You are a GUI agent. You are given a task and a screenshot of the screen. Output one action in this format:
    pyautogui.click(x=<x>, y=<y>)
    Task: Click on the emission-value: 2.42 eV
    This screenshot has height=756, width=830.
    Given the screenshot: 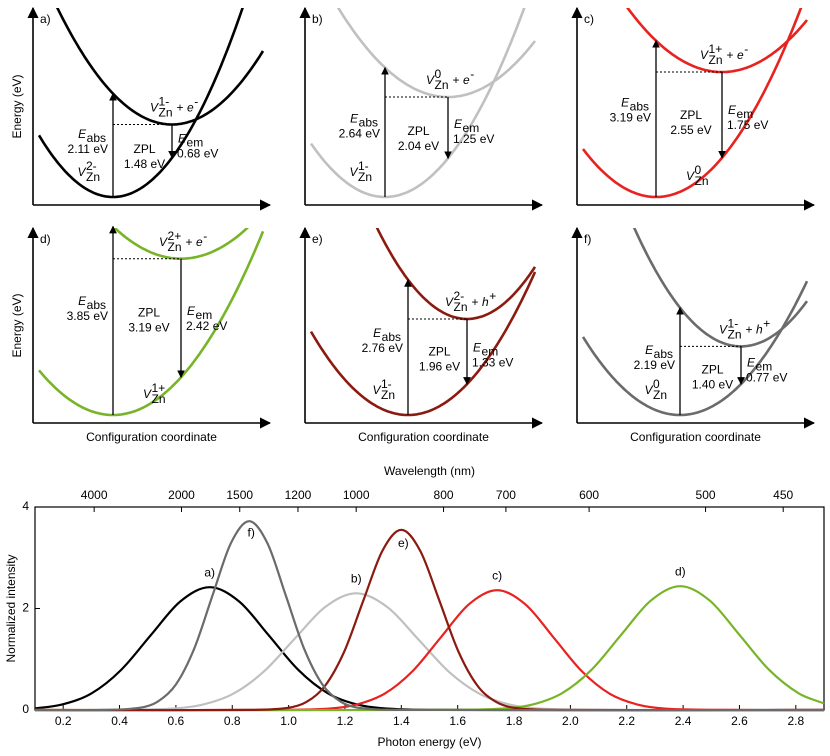 What is the action you would take?
    pyautogui.click(x=206, y=326)
    